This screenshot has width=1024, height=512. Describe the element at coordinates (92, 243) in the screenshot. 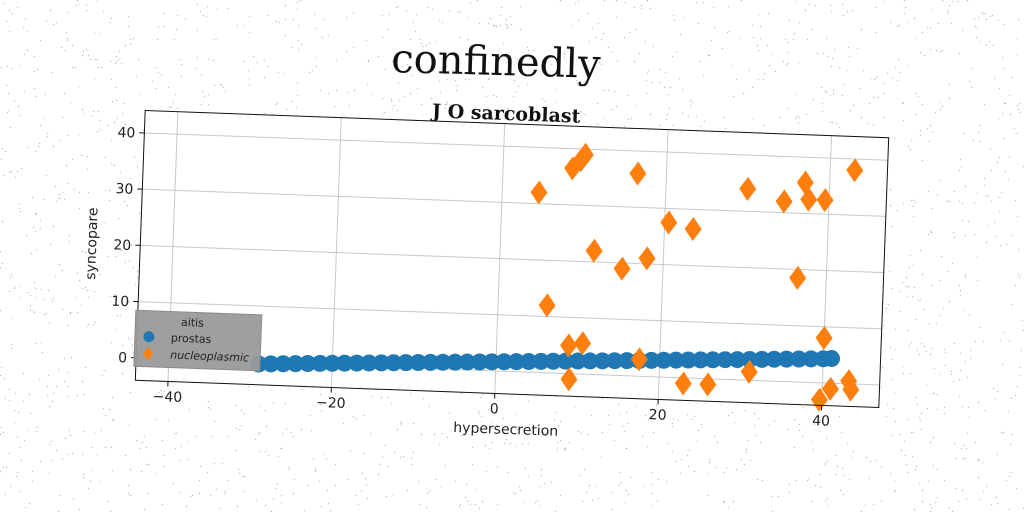

I see `y-axis-label: syncopare` at that location.